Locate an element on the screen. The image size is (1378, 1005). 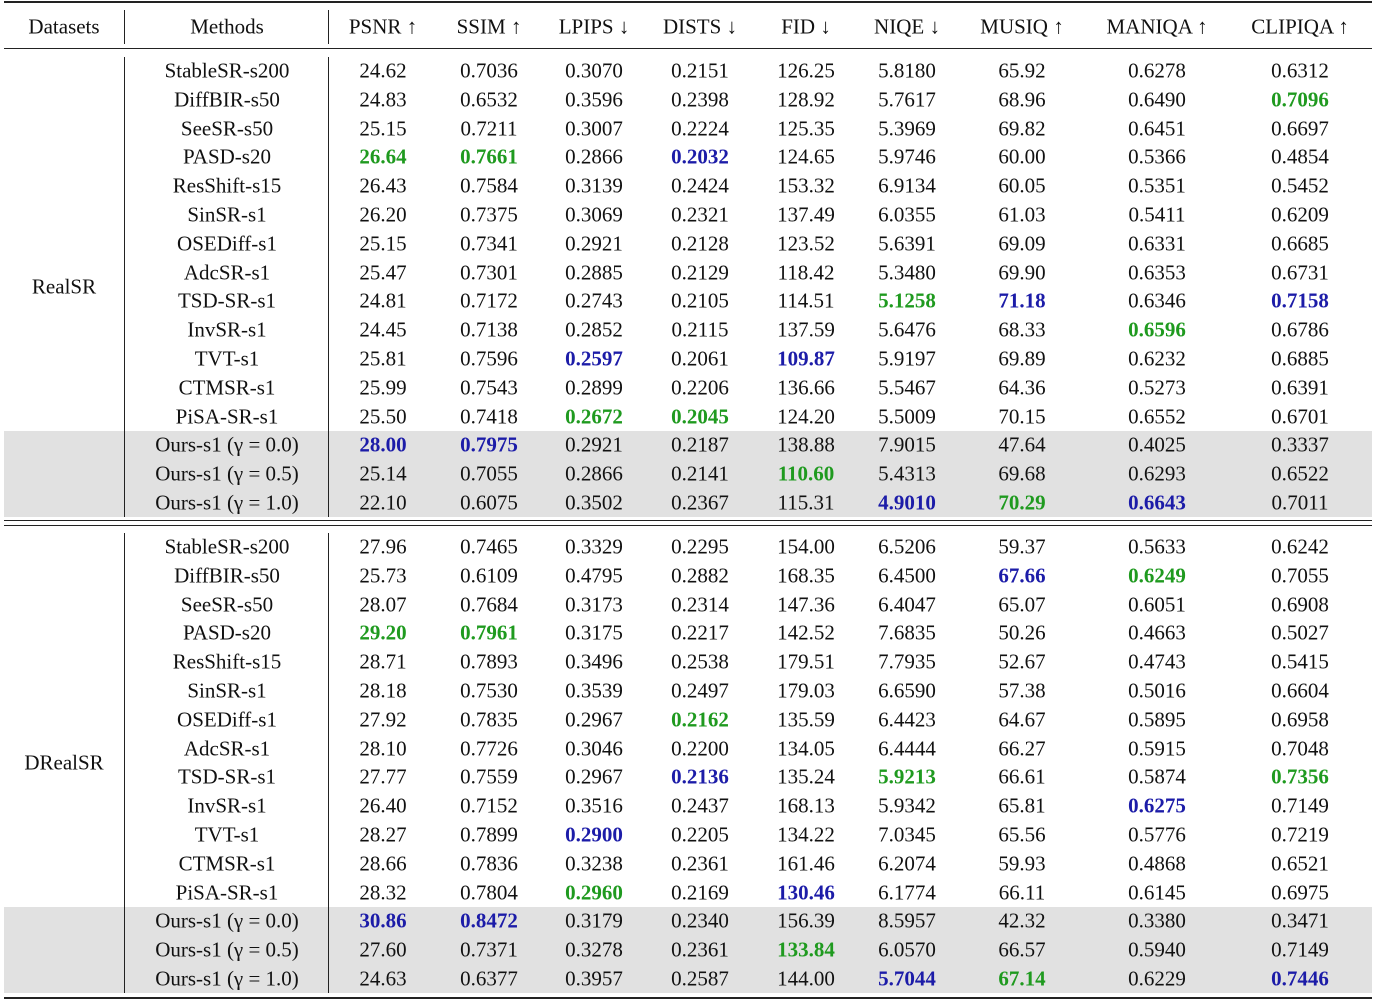
metric-value: 0.6521 is located at coordinates (1300, 863).